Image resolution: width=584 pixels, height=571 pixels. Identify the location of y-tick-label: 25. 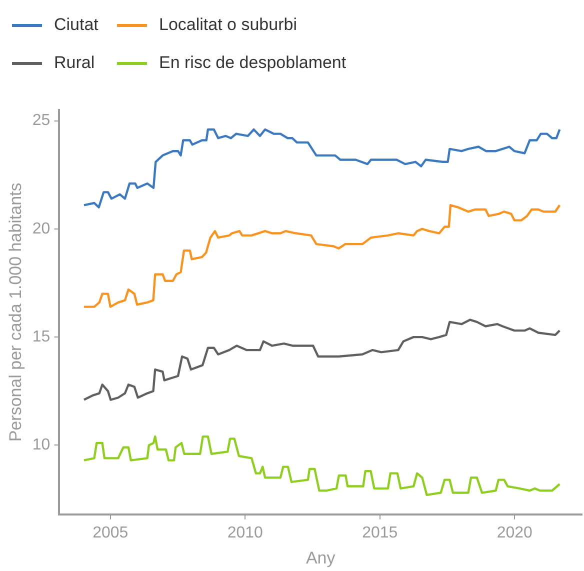
(41, 121).